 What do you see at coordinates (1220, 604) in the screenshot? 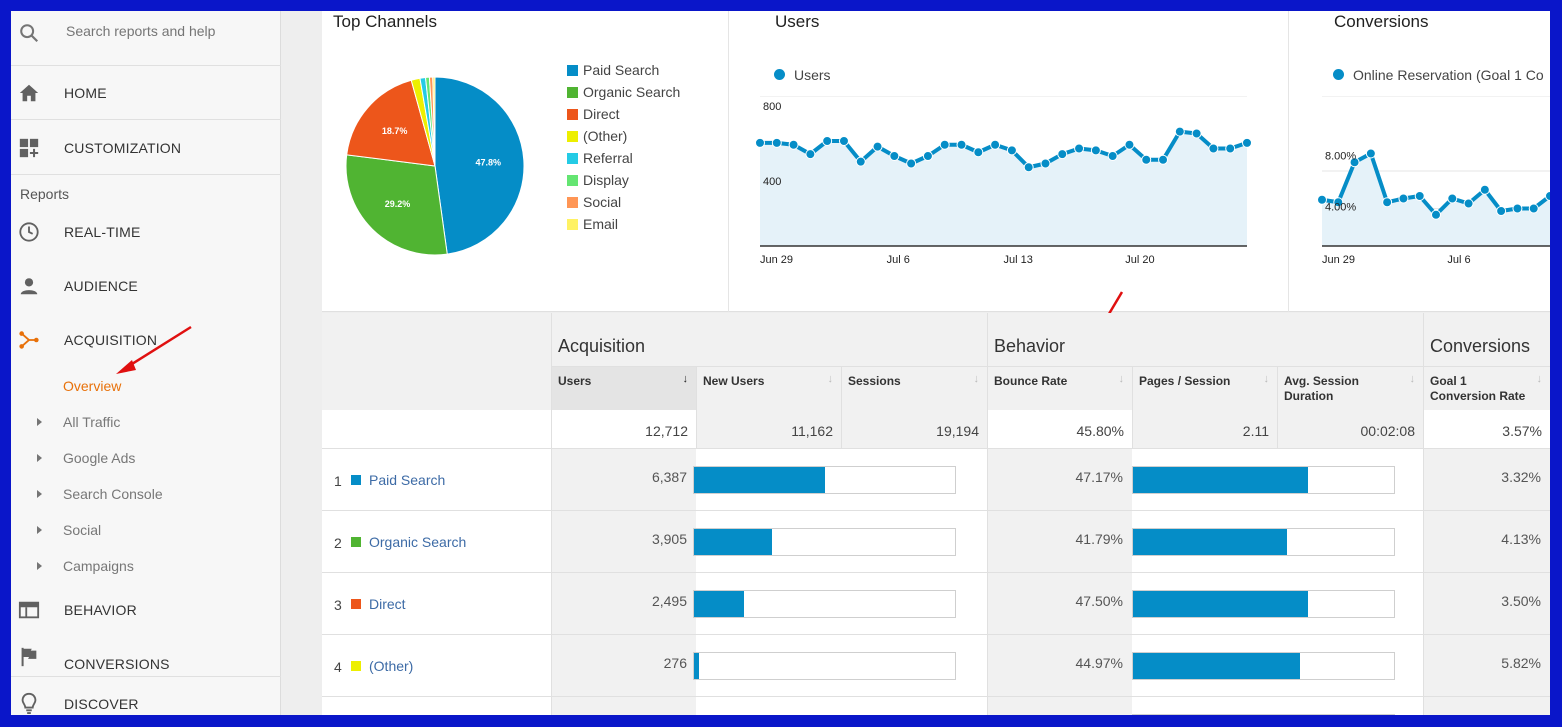
I see `bar-fill` at bounding box center [1220, 604].